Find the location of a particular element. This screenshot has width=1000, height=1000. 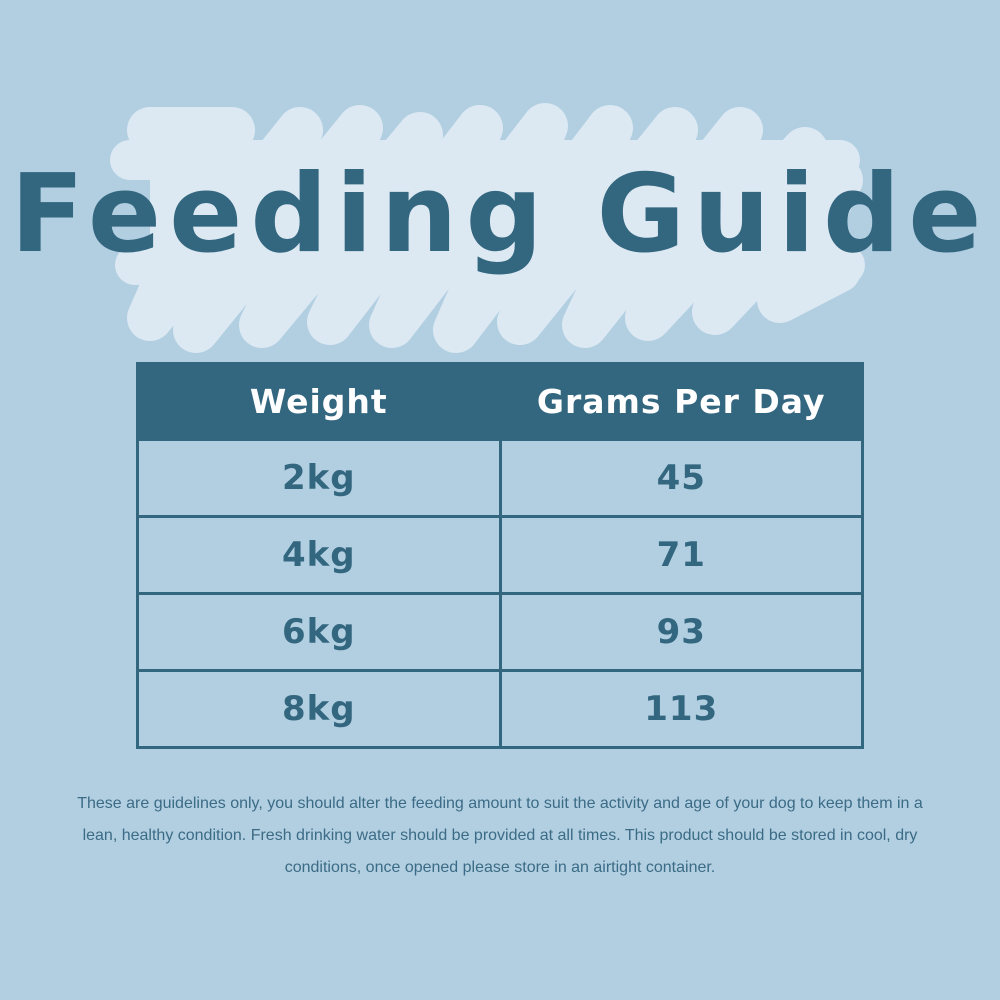

table-row: 4kg 71 is located at coordinates (500, 555).